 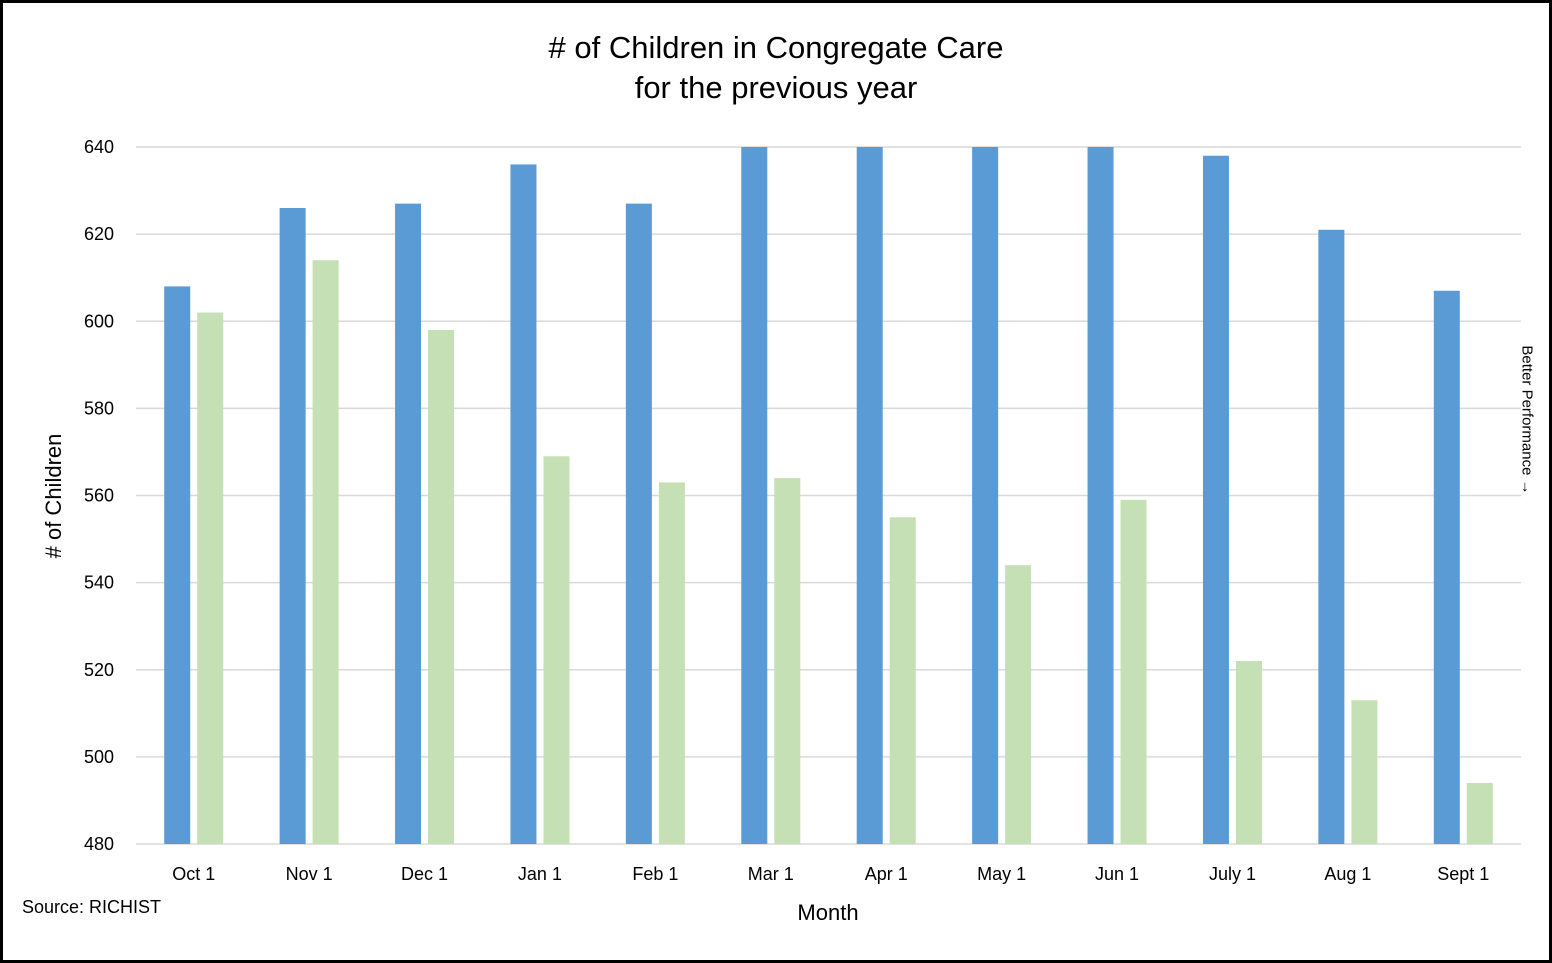 I want to click on x-tick-label: Aug 1, so click(x=1347, y=874).